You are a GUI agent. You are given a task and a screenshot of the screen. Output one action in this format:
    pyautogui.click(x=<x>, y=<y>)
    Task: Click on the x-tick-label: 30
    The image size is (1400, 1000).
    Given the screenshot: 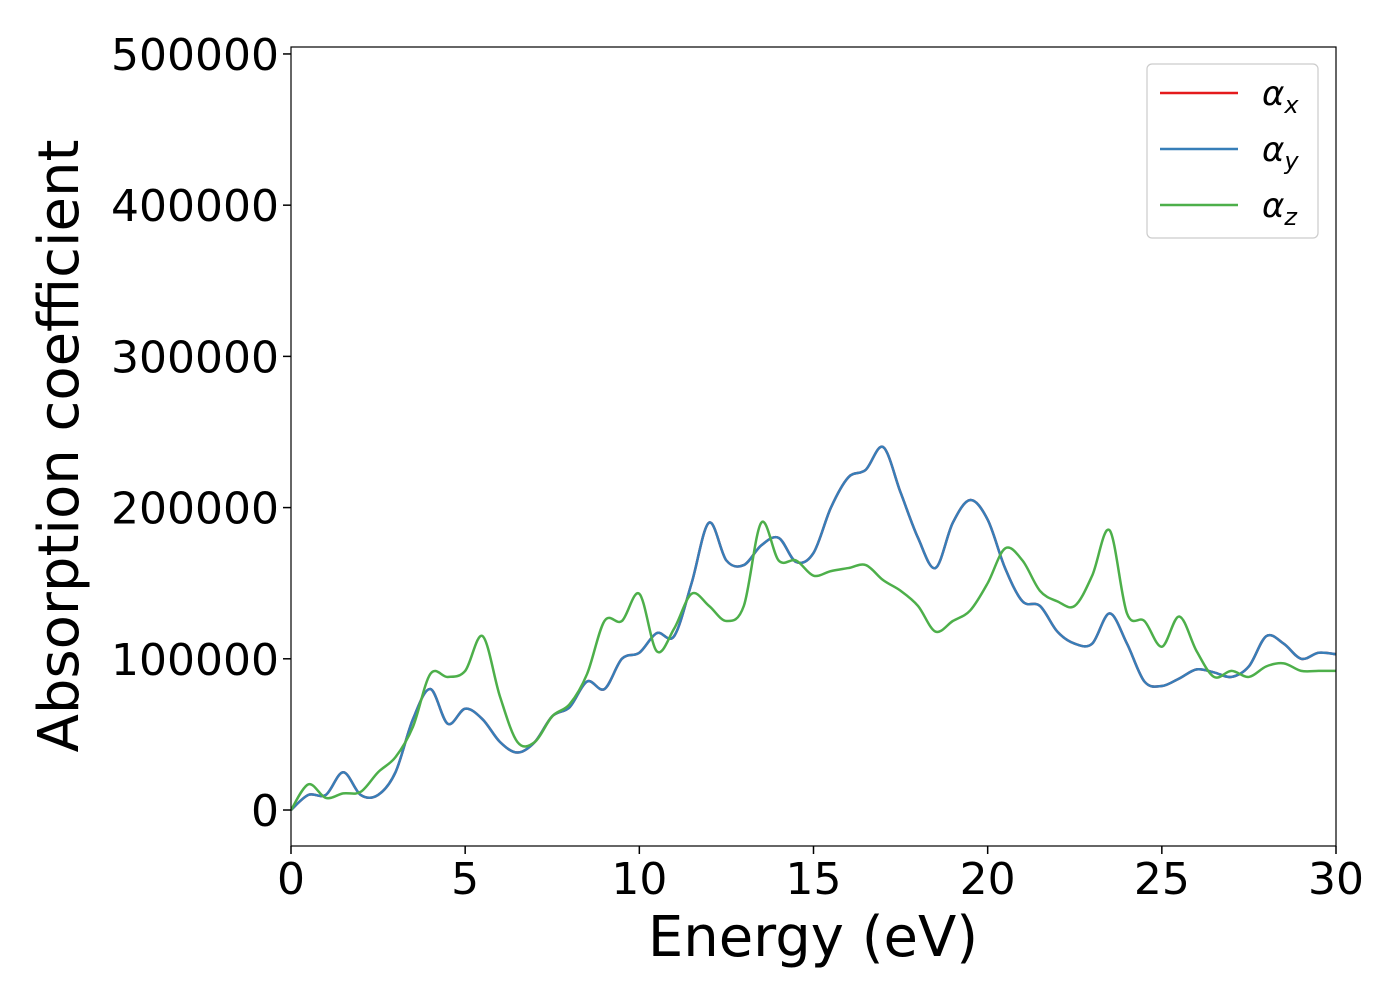 What is the action you would take?
    pyautogui.click(x=1336, y=879)
    